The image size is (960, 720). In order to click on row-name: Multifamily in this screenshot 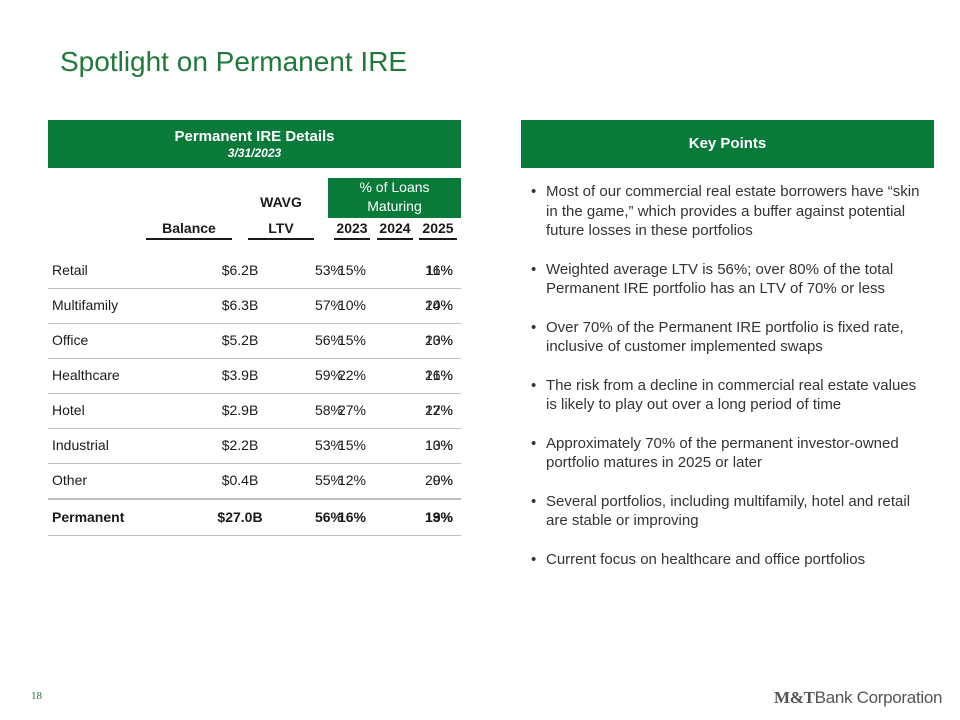, I will do `click(85, 305)`.